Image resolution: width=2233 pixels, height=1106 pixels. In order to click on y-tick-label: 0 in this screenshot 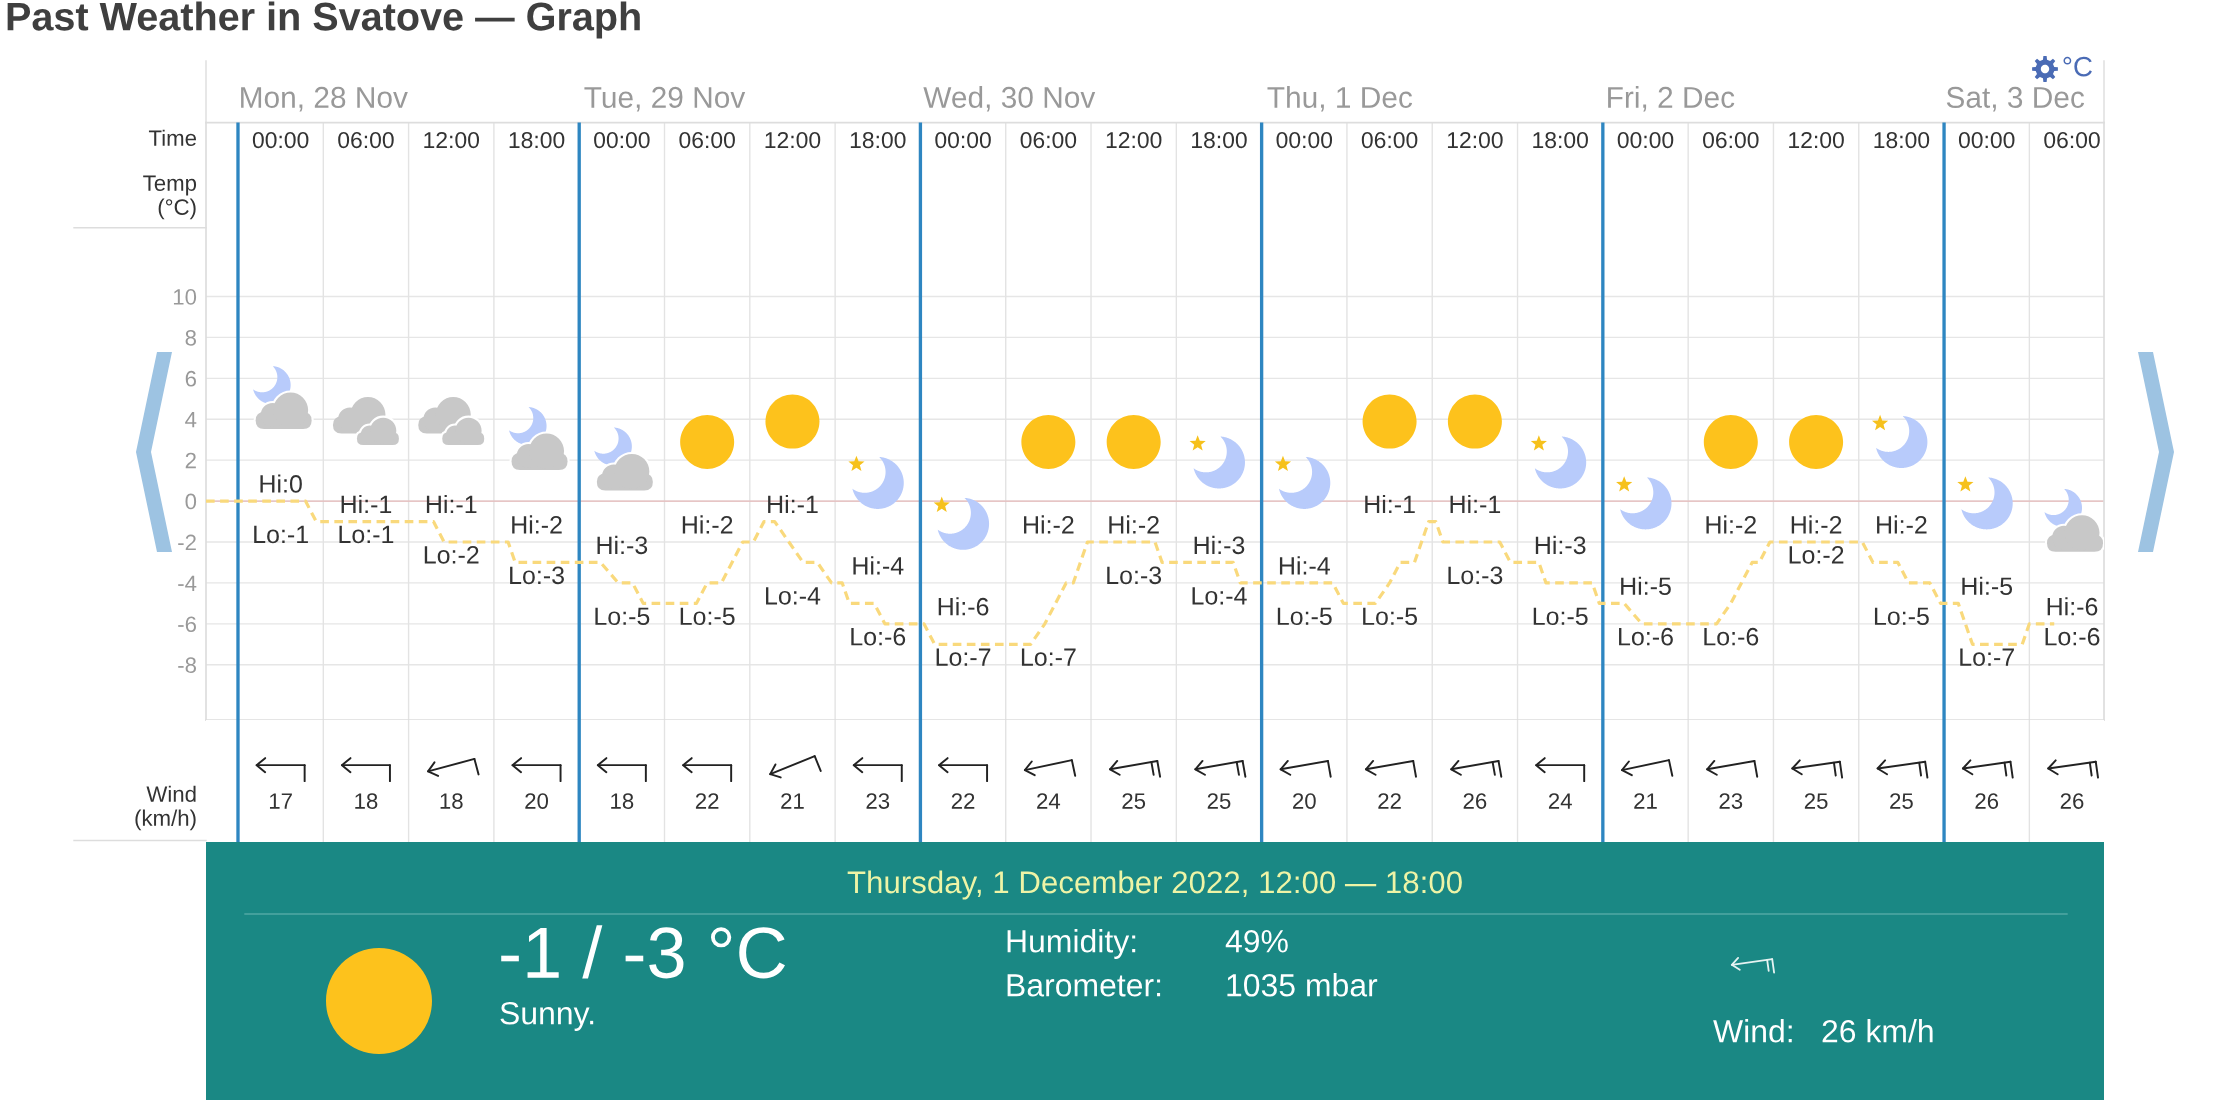, I will do `click(191, 501)`.